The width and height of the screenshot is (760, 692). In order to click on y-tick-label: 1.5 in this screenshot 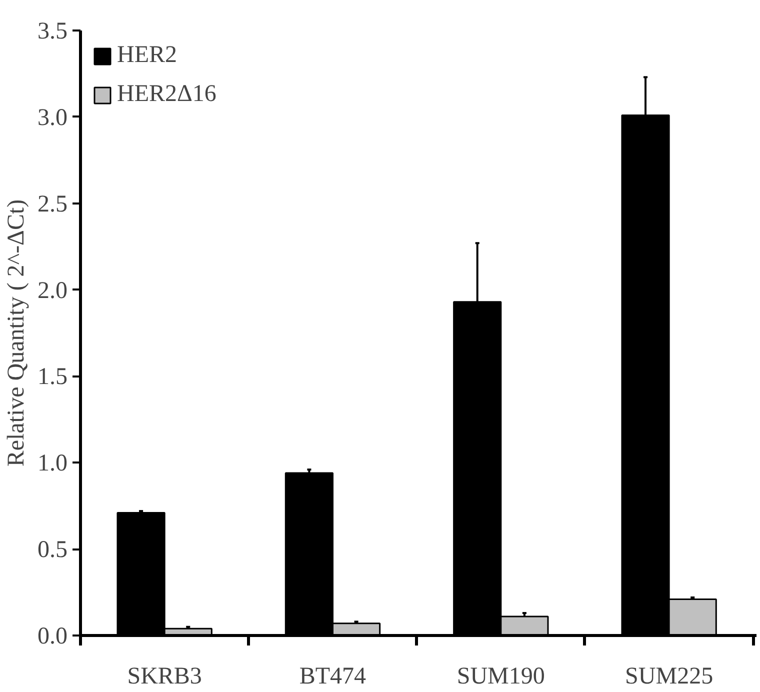, I will do `click(53, 377)`.